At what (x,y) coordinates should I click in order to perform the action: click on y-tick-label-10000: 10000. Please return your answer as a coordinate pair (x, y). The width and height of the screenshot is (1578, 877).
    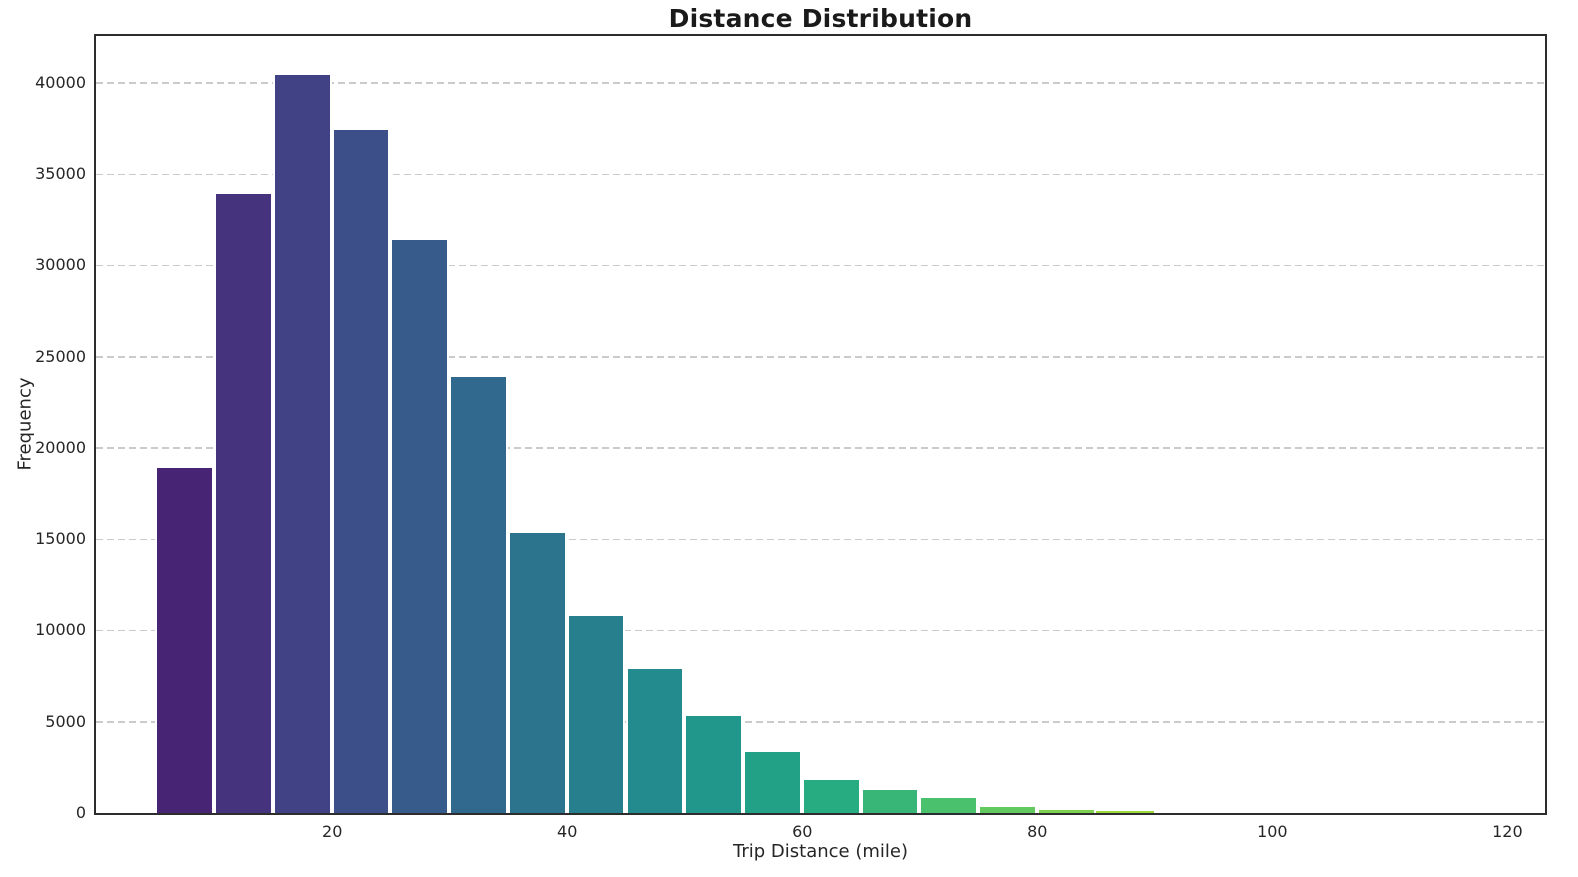
    Looking at the image, I should click on (60, 630).